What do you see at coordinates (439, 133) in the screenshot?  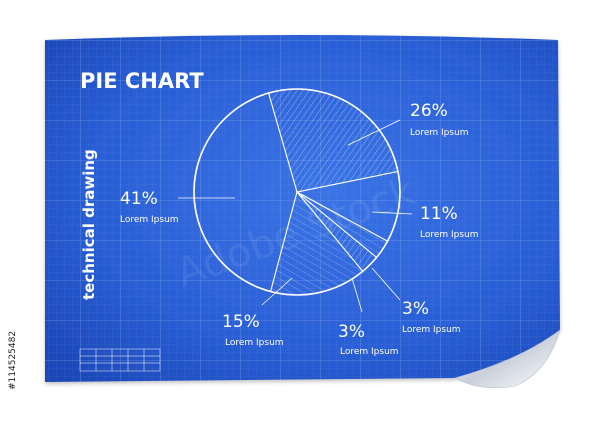 I see `slice-caption-26: Lorem Ipsum` at bounding box center [439, 133].